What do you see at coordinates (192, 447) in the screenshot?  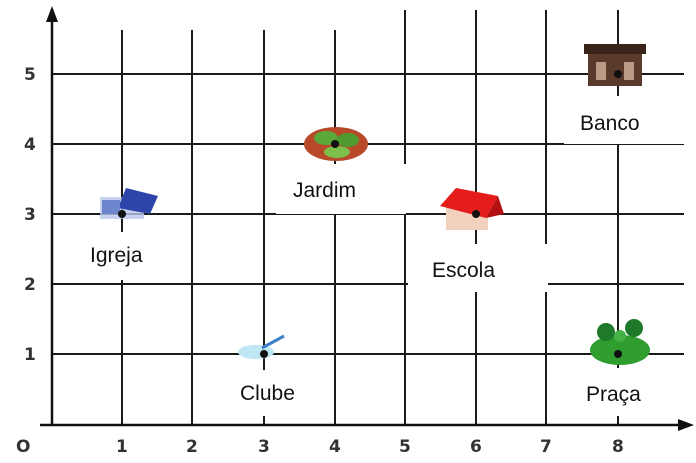 I see `x-tick-2: 2` at bounding box center [192, 447].